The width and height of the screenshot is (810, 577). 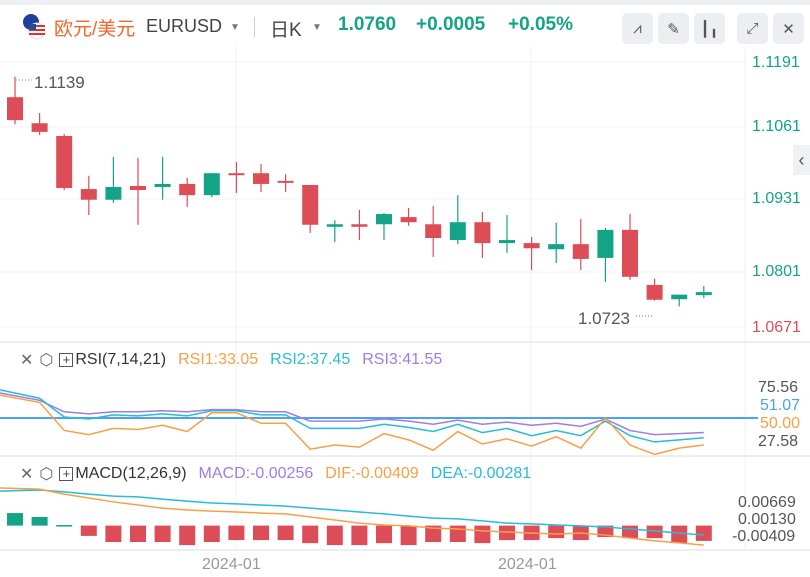 What do you see at coordinates (95, 29) in the screenshot?
I see `symbol-name-cn: 欧元/美元` at bounding box center [95, 29].